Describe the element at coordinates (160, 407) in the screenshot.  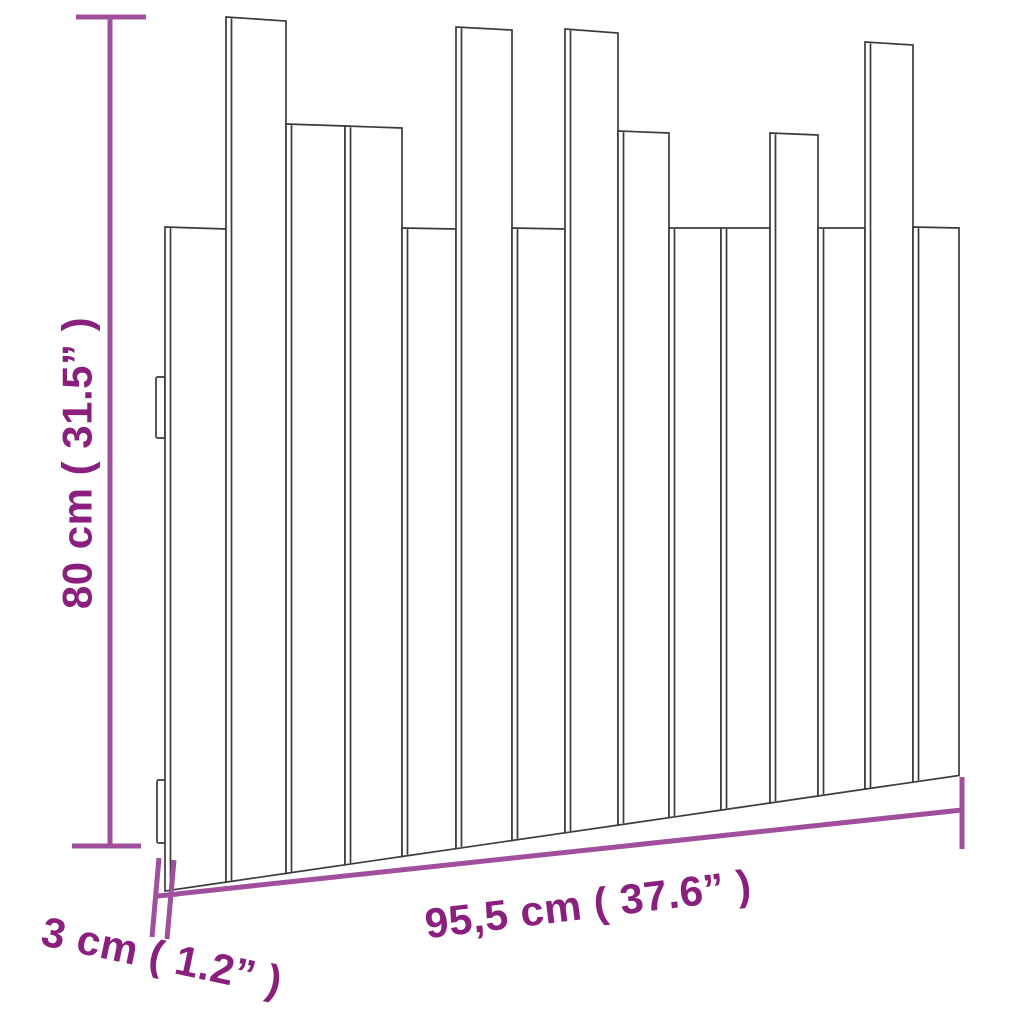
I see `mount-bracket` at that location.